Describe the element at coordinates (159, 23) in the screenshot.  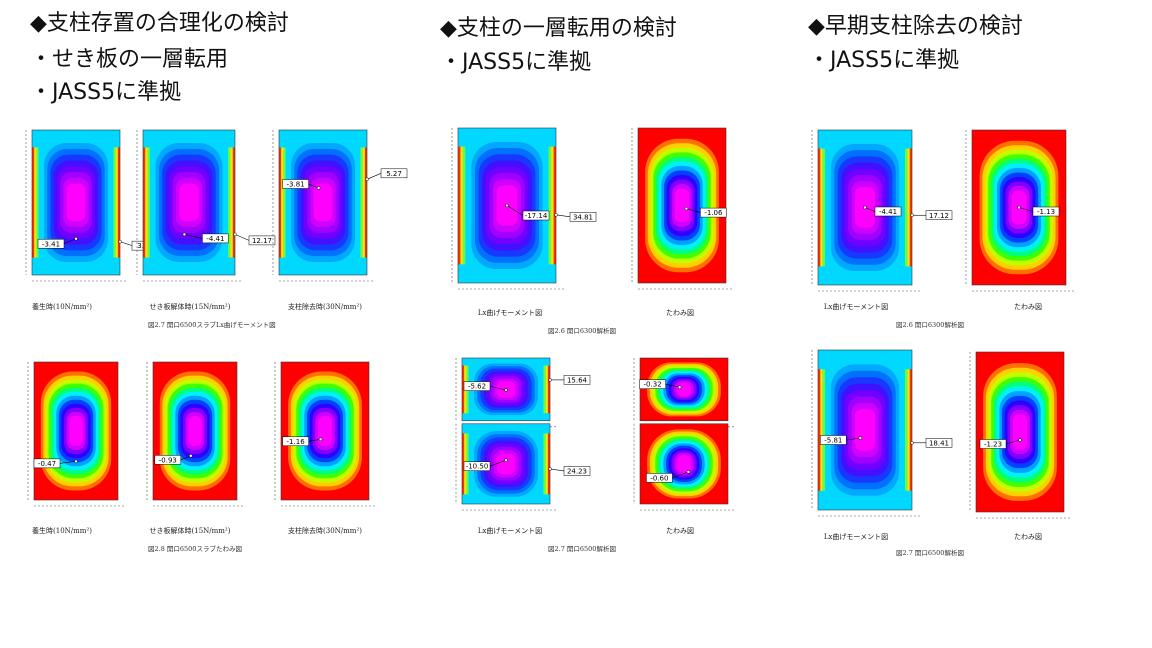
I see `heading: ◆支柱存置の合理化の検討` at that location.